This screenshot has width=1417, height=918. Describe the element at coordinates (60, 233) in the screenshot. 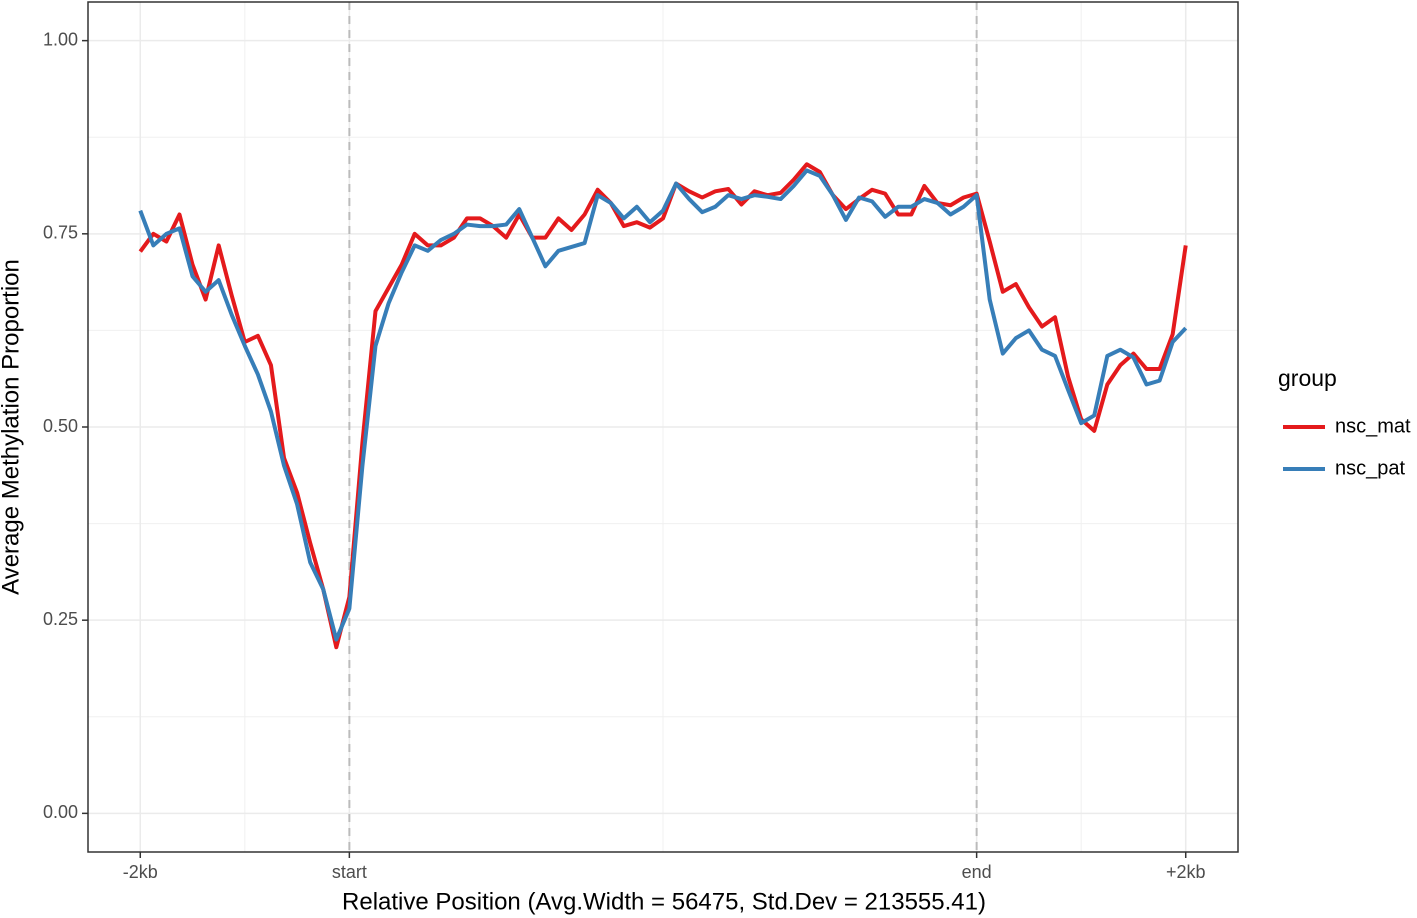

I see `y-tick-label: 0.75` at that location.